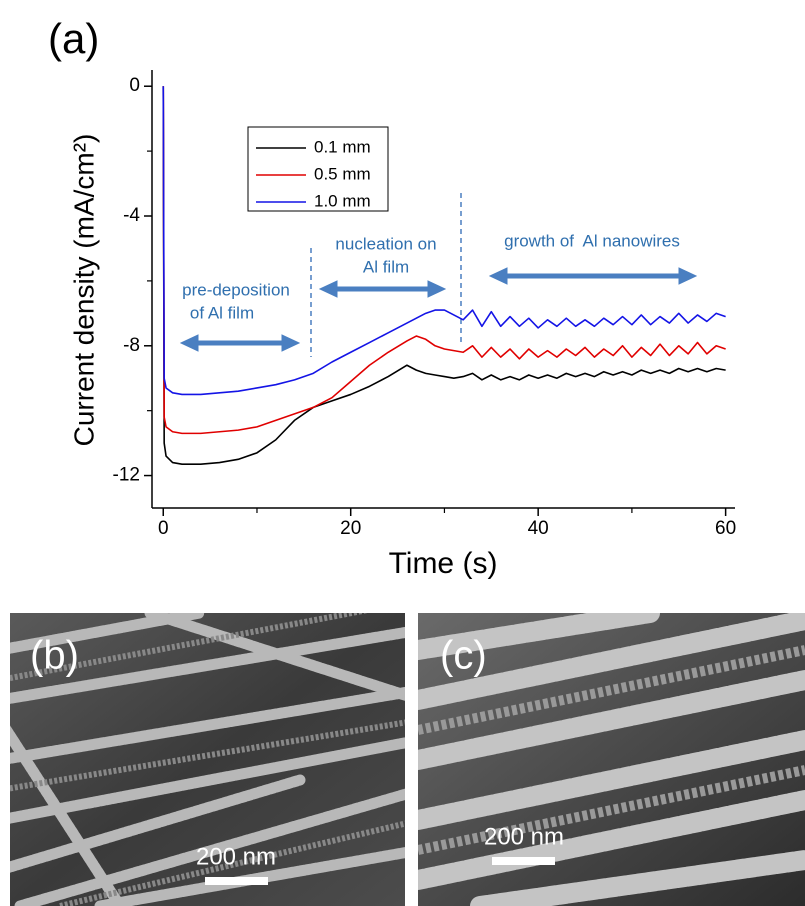 Image resolution: width=805 pixels, height=906 pixels. What do you see at coordinates (126, 475) in the screenshot?
I see `y-tick-label: -12` at bounding box center [126, 475].